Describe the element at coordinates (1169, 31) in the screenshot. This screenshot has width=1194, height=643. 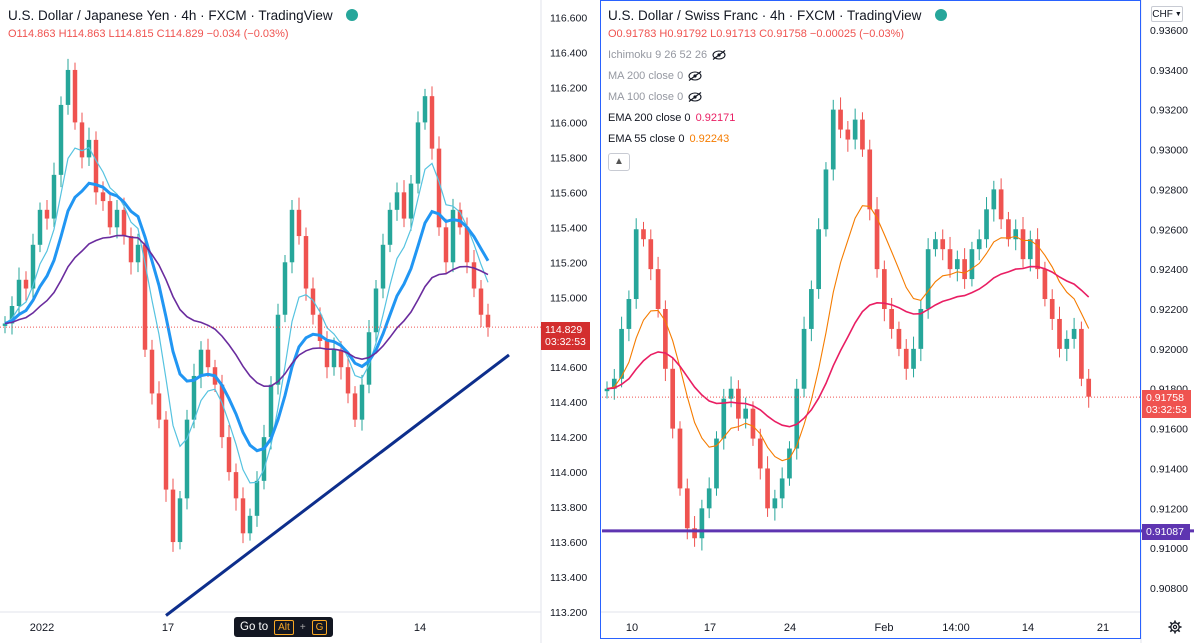
I see `y-tick-label: 0.93600` at that location.